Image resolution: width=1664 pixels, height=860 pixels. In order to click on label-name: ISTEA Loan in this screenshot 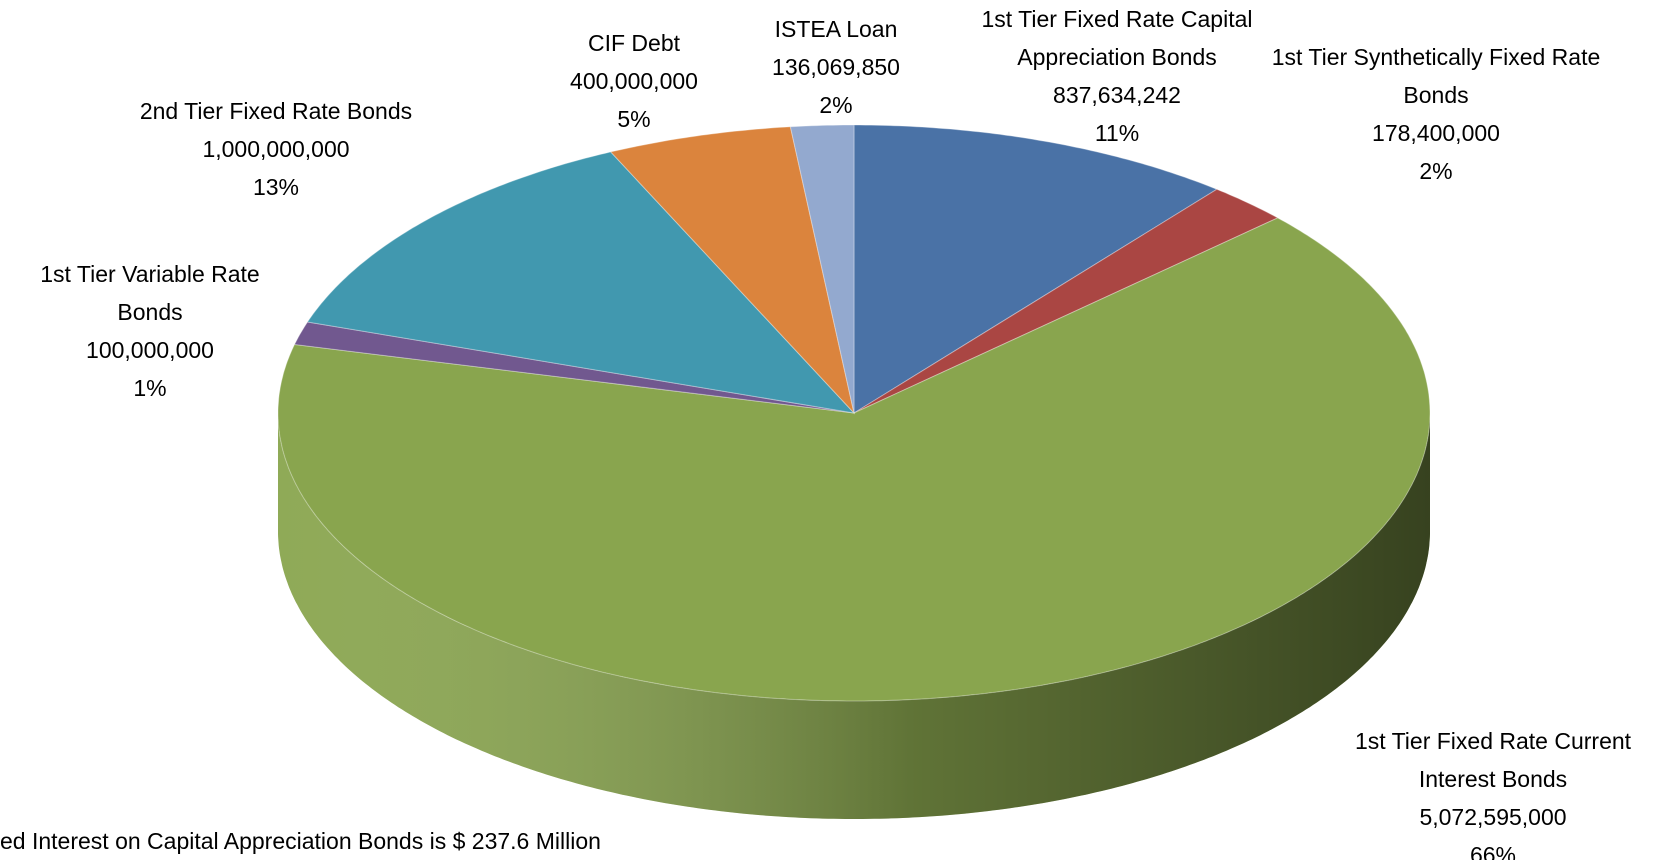, I will do `click(836, 29)`.